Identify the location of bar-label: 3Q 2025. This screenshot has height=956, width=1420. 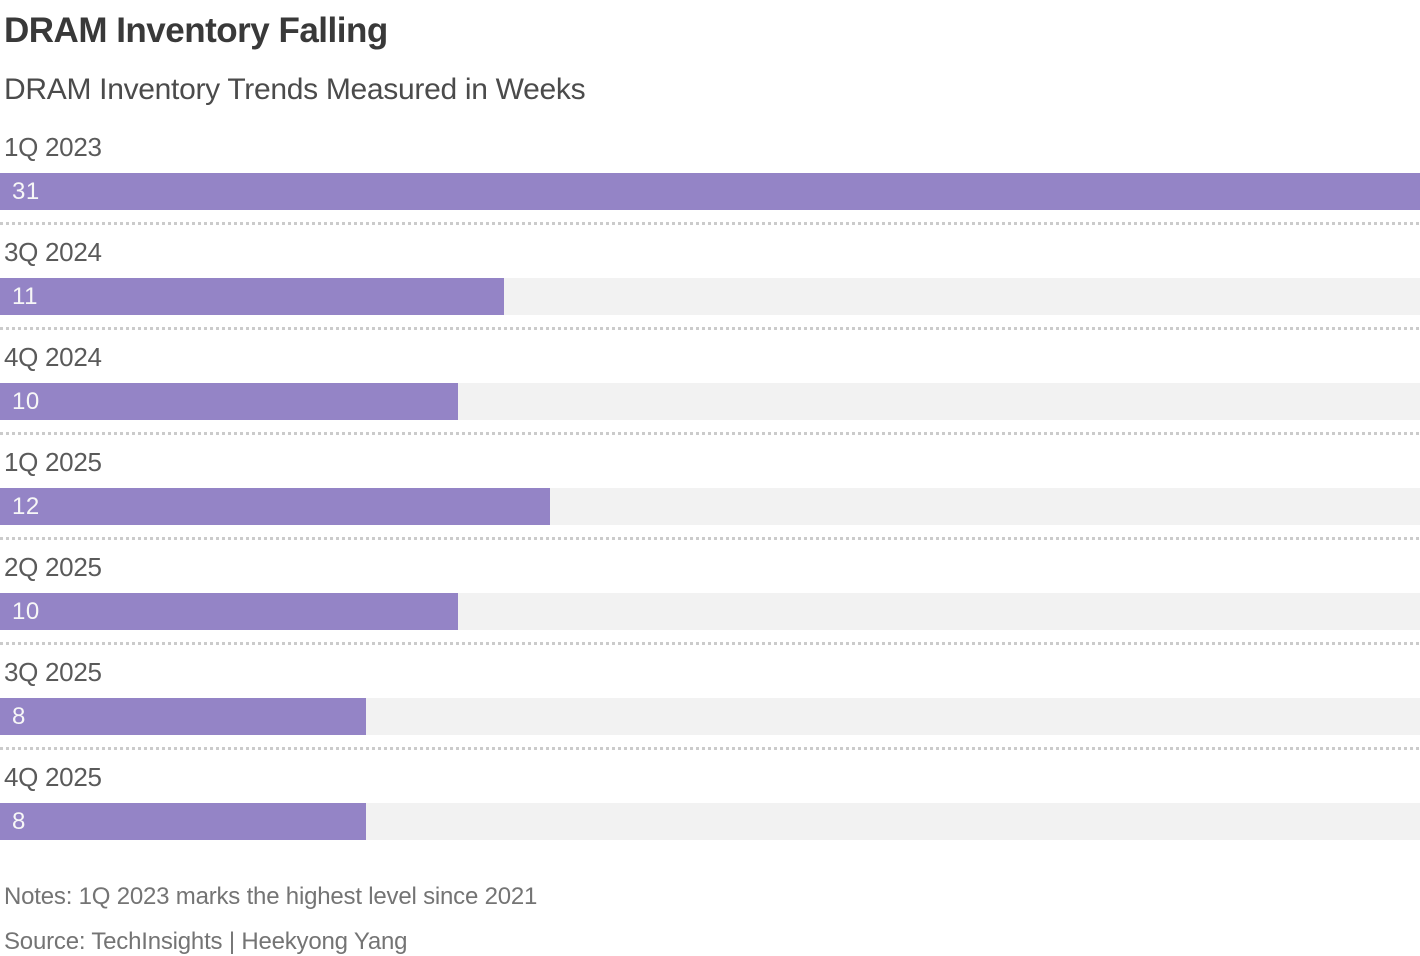
(53, 672).